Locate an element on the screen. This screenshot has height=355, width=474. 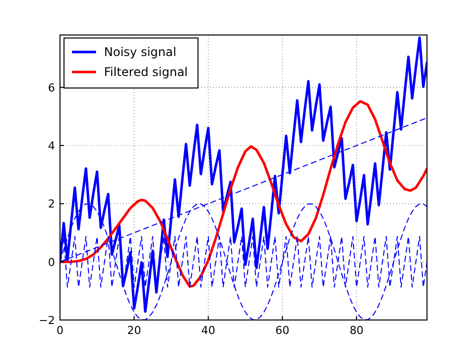
x-tick-label: 20 is located at coordinates (134, 330).